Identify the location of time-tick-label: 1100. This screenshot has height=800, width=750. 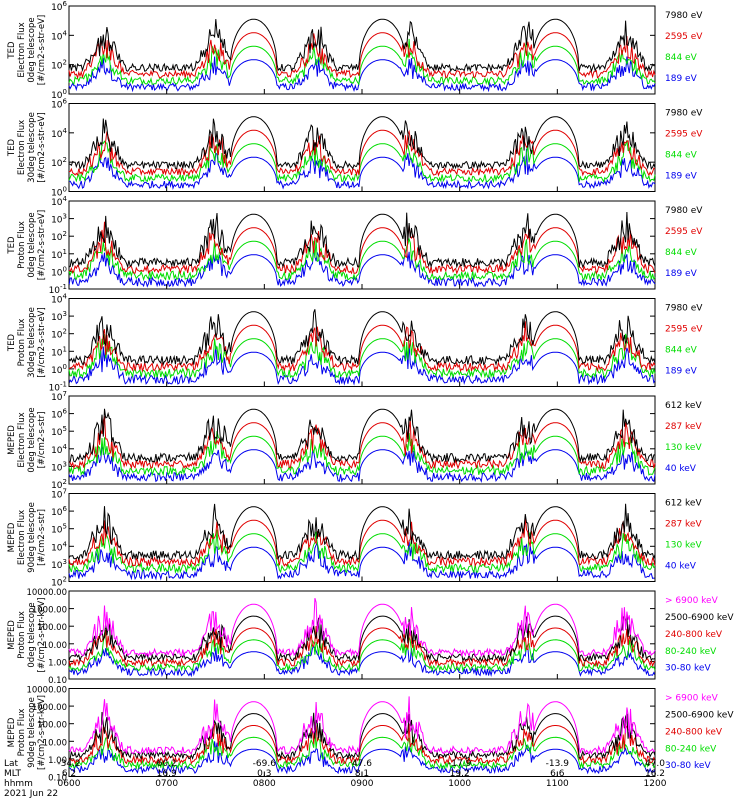
(557, 784).